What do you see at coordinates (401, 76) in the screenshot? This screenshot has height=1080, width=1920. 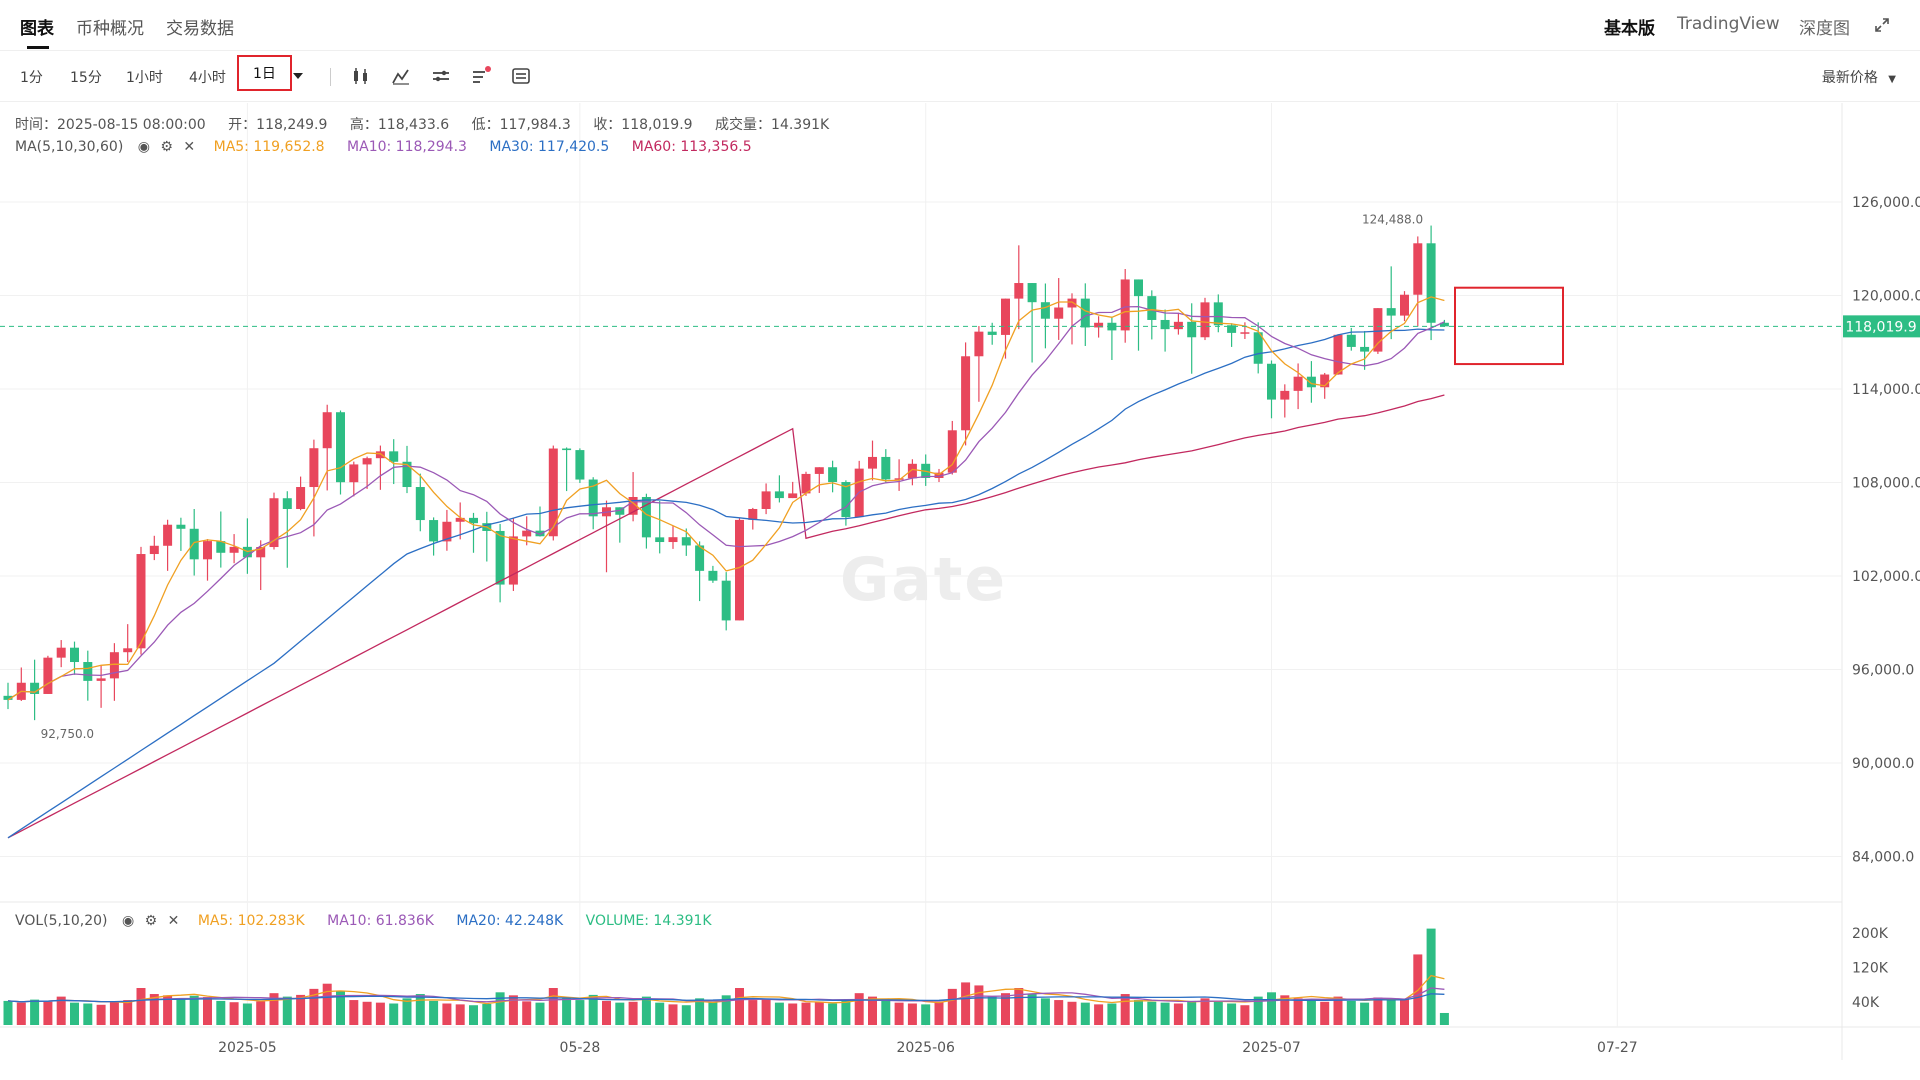 I see `indicator-icon` at bounding box center [401, 76].